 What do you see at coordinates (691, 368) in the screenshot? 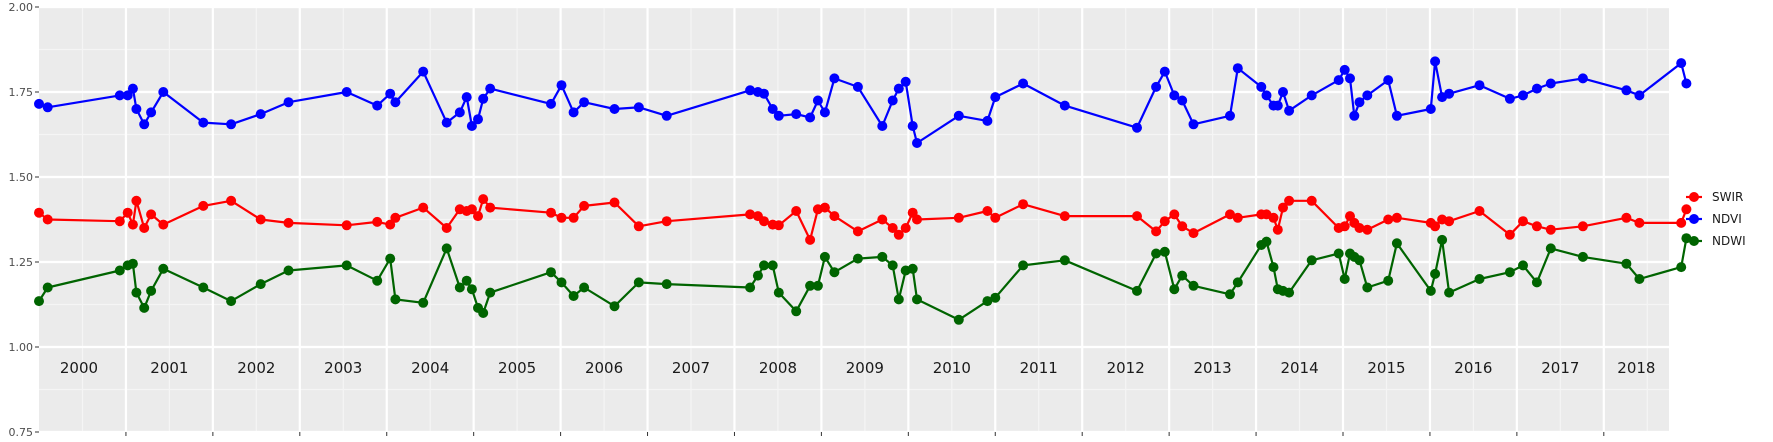
I see `year-label: 2007` at bounding box center [691, 368].